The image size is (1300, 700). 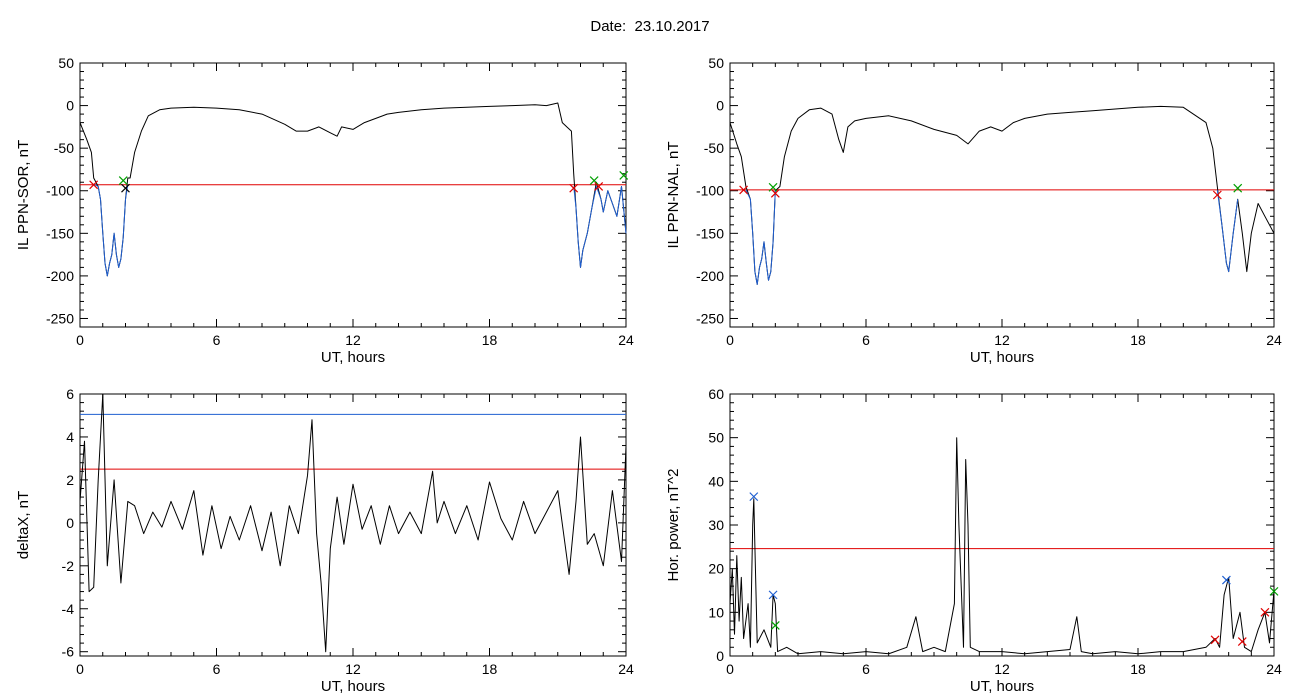 What do you see at coordinates (650, 26) in the screenshot?
I see `page-title: Date: 23.10.2017` at bounding box center [650, 26].